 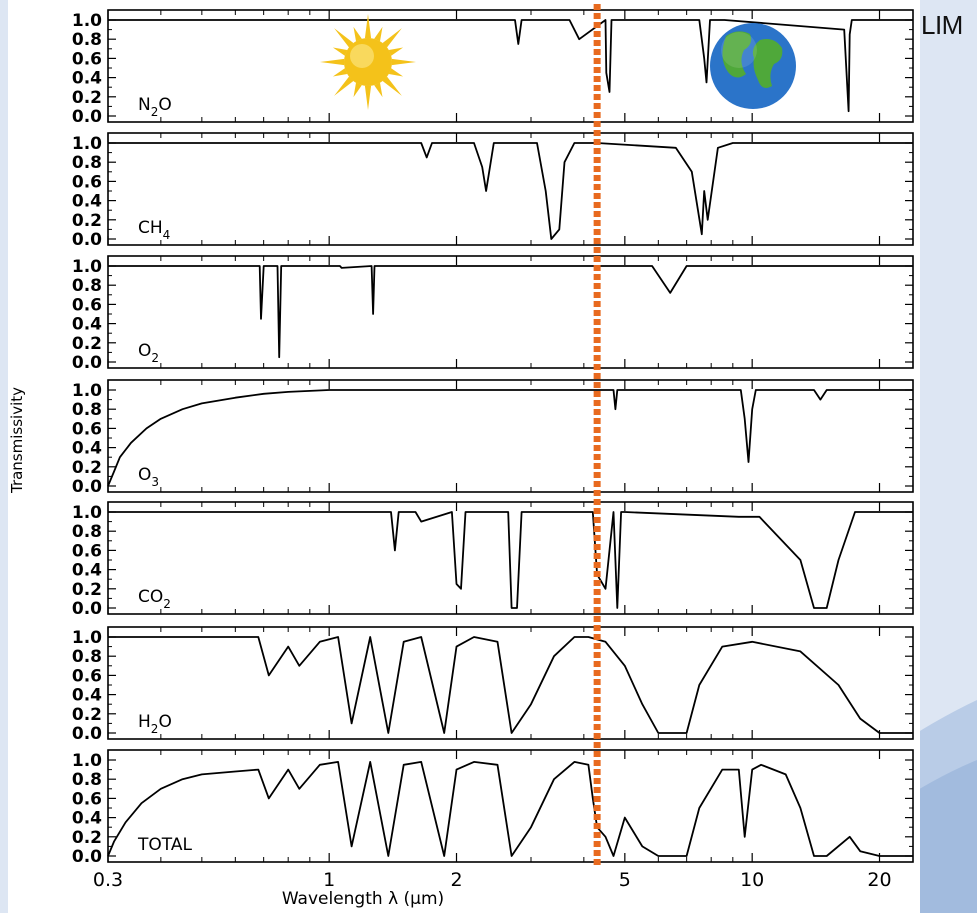 I want to click on x-tick-label: 2, so click(x=456, y=880).